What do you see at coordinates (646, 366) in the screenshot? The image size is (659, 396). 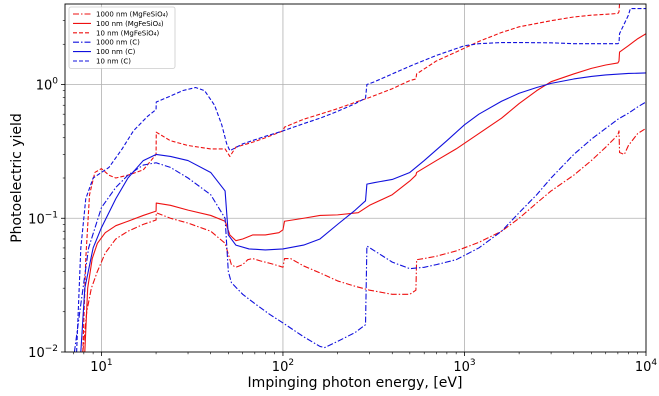 I see `x-tick-label: 104` at bounding box center [646, 366].